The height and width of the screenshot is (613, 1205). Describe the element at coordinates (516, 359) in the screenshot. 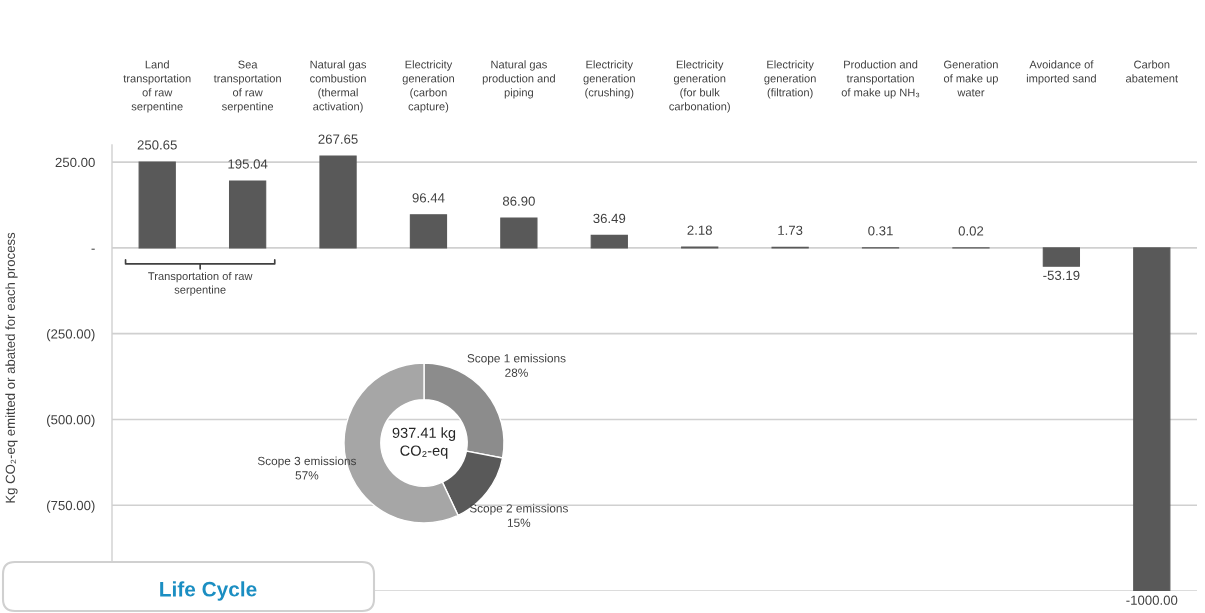

I see `slice-label: Scope 1 emissions` at that location.